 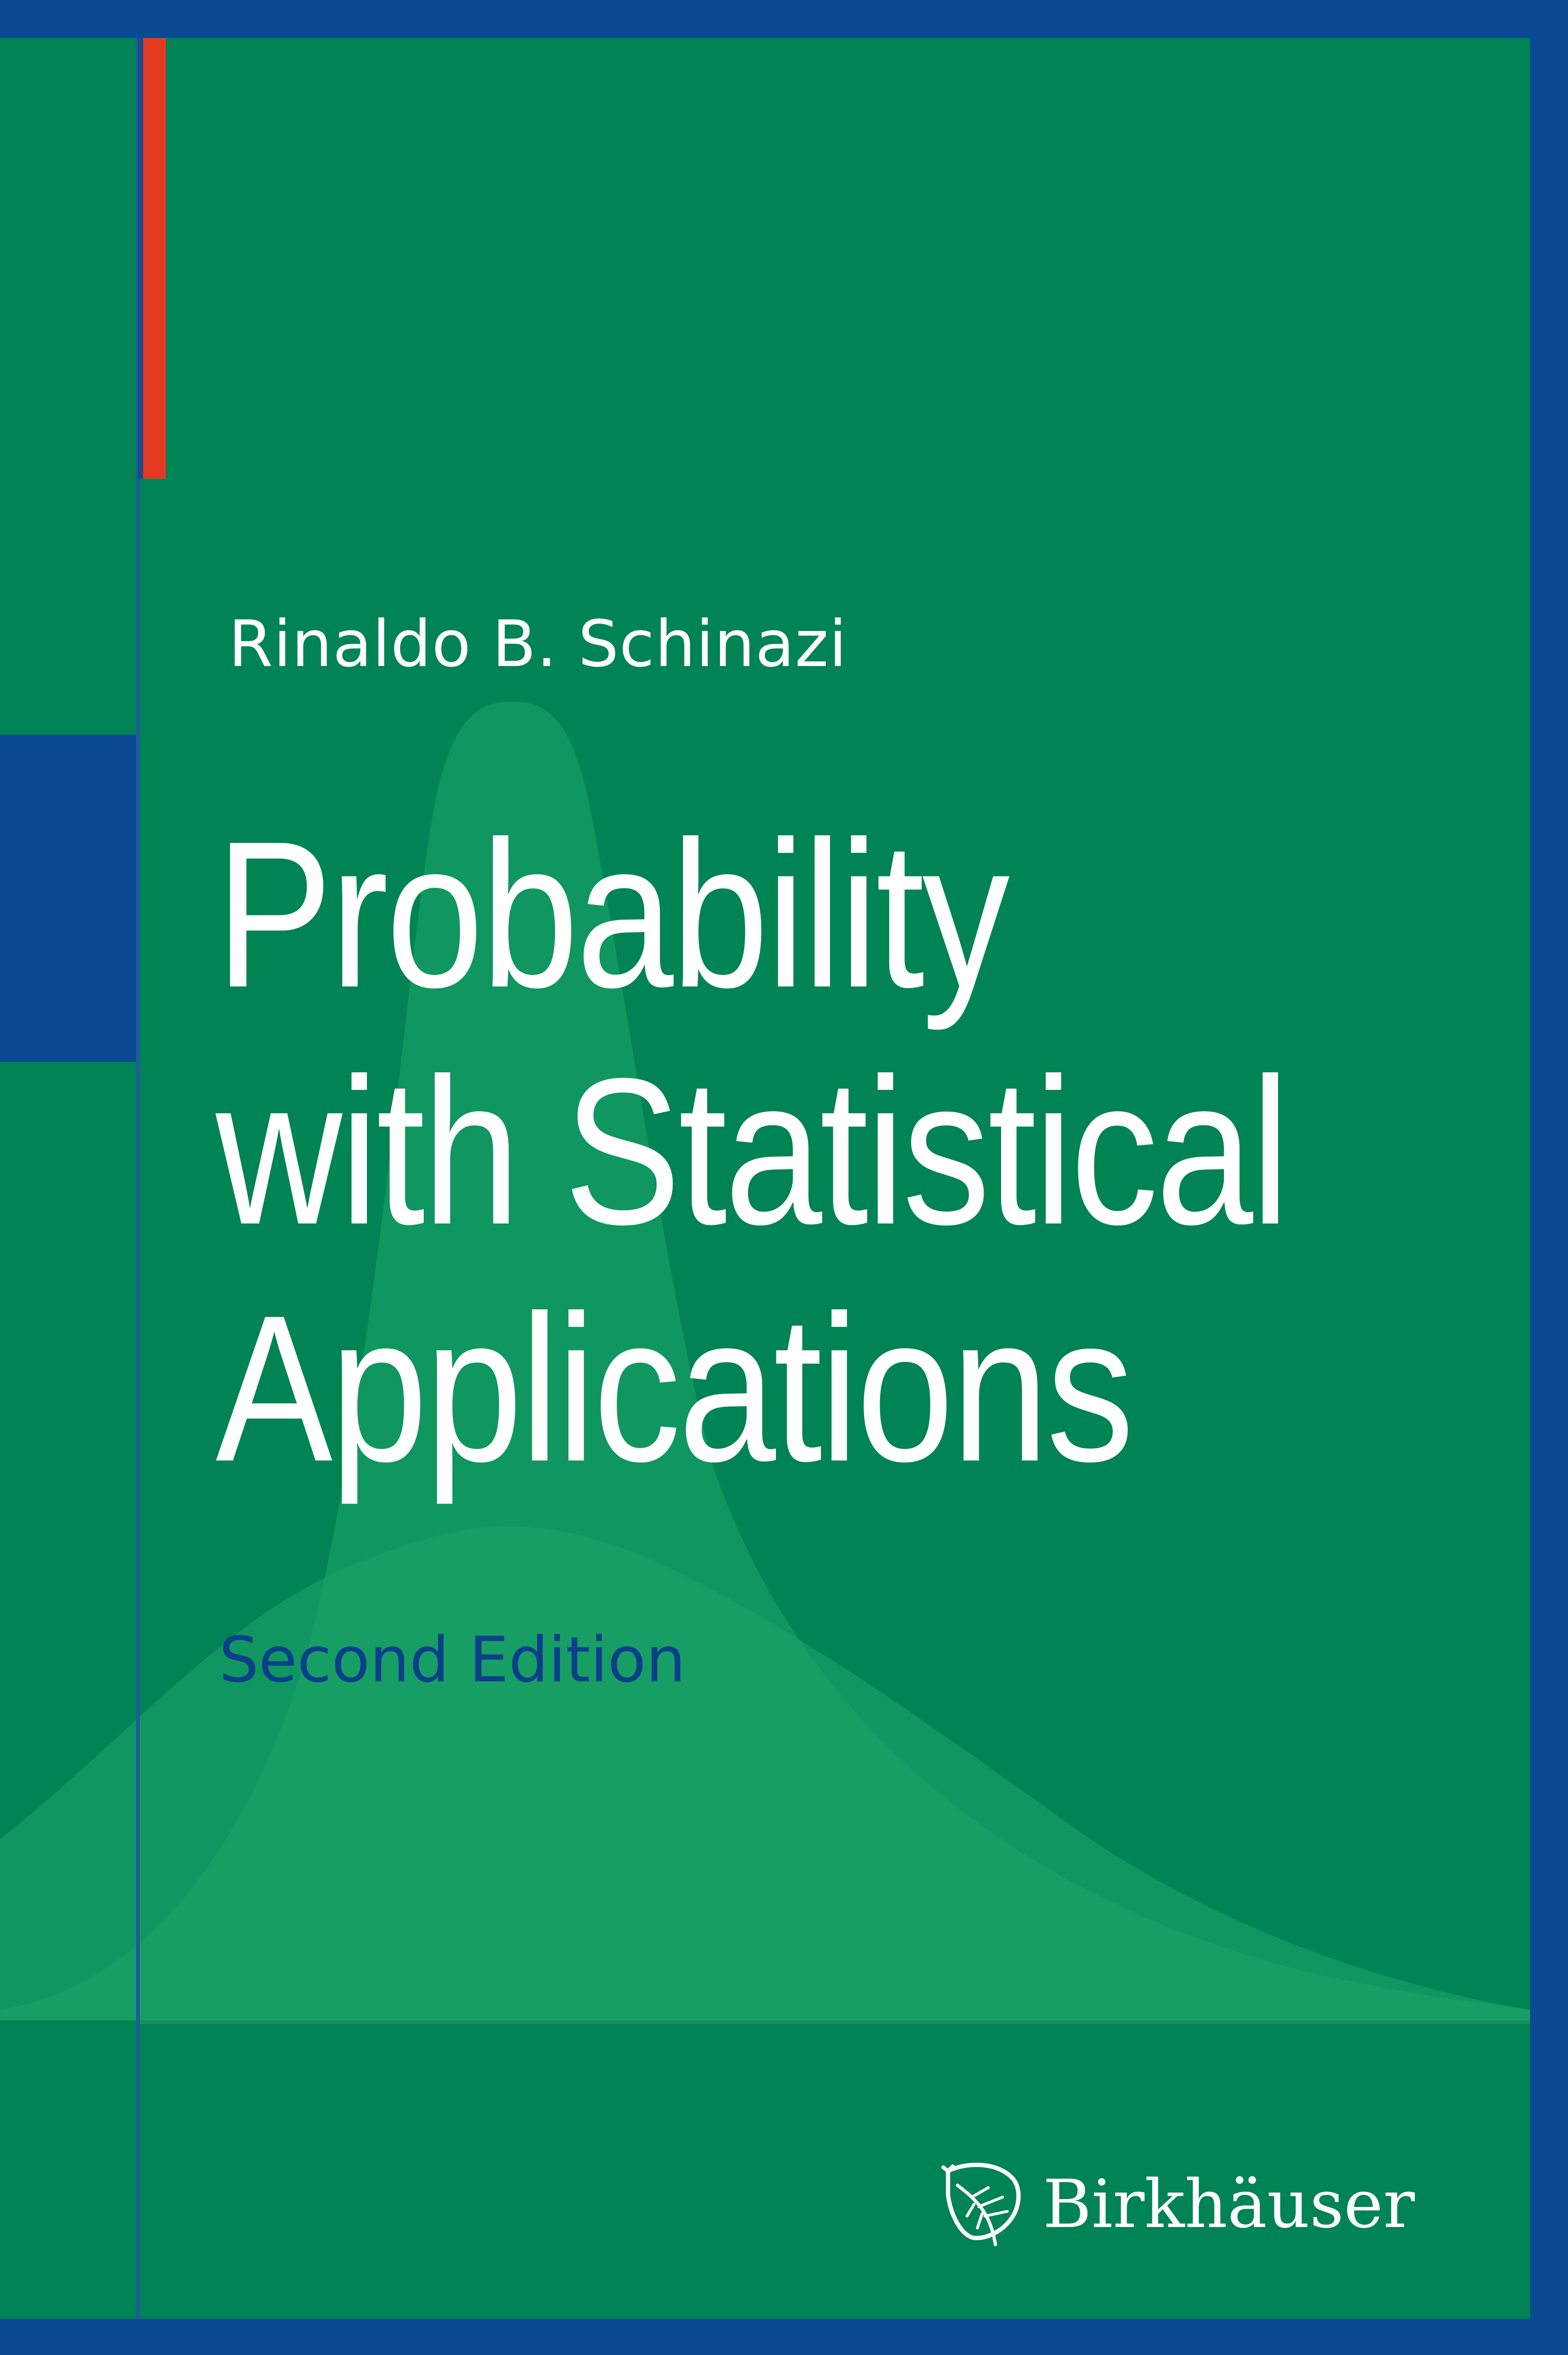 I want to click on author-name: Rinaldo B. Schinazi, so click(x=538, y=644).